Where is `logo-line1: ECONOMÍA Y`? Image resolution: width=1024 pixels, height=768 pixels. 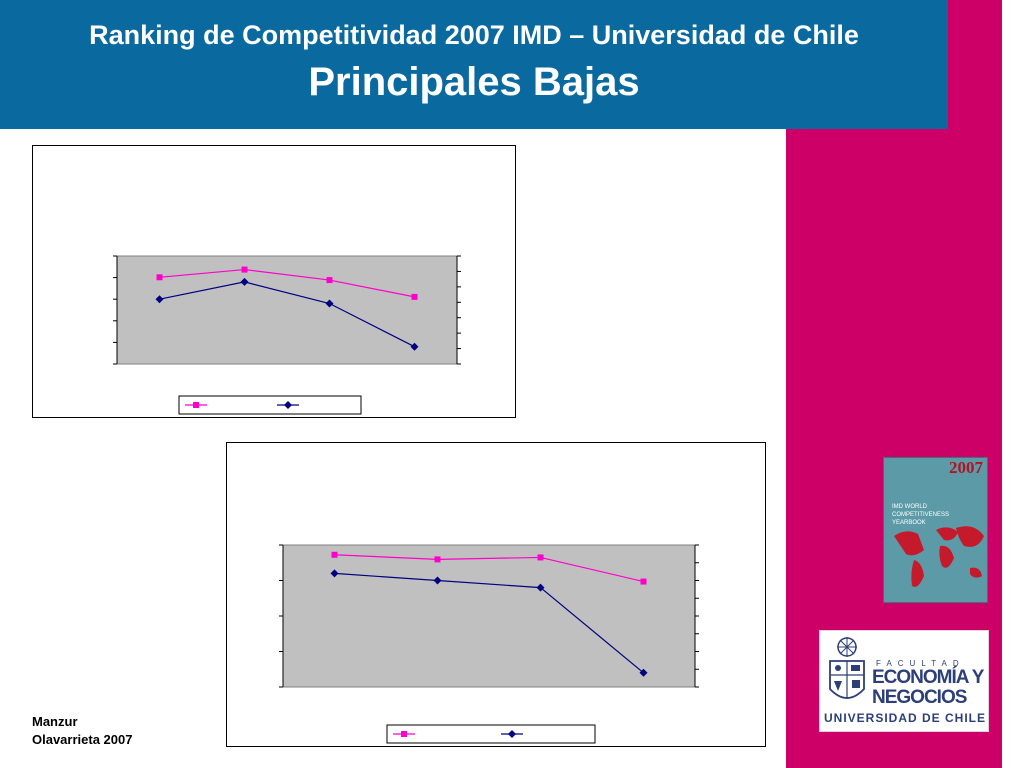
logo-line1: ECONOMÍA Y is located at coordinates (928, 677).